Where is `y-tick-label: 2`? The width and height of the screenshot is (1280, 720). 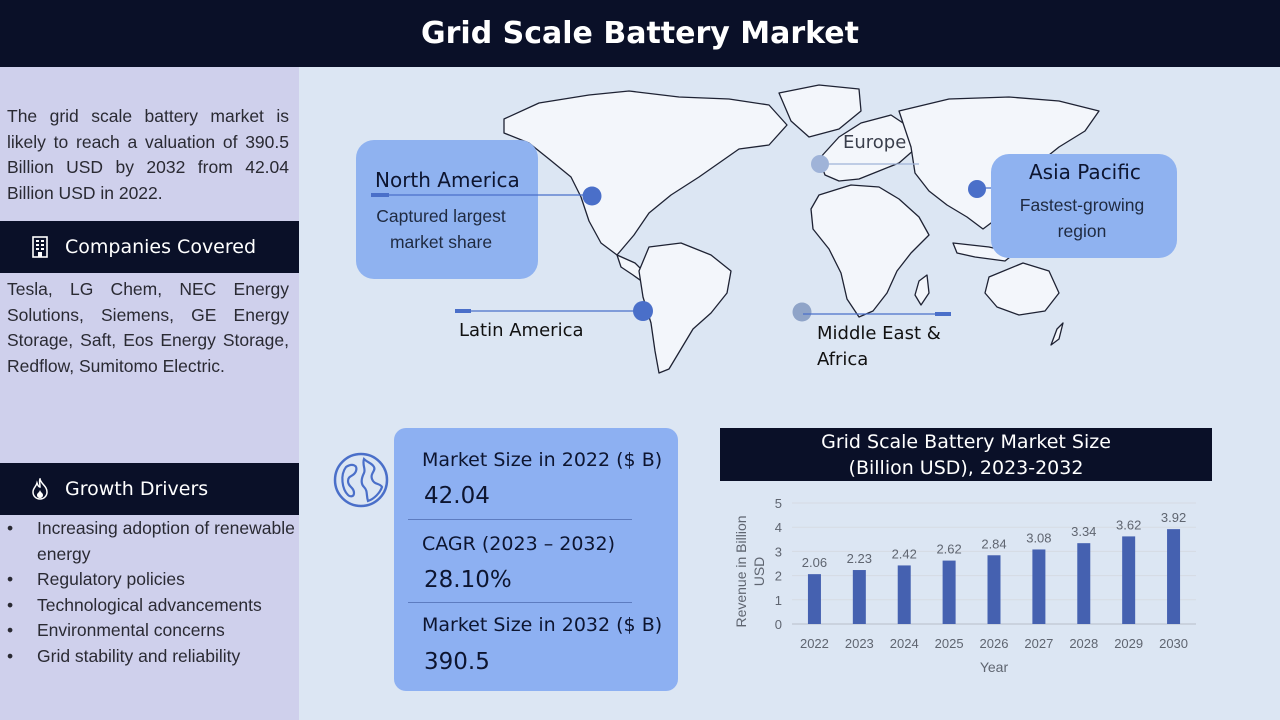
y-tick-label: 2 is located at coordinates (778, 576).